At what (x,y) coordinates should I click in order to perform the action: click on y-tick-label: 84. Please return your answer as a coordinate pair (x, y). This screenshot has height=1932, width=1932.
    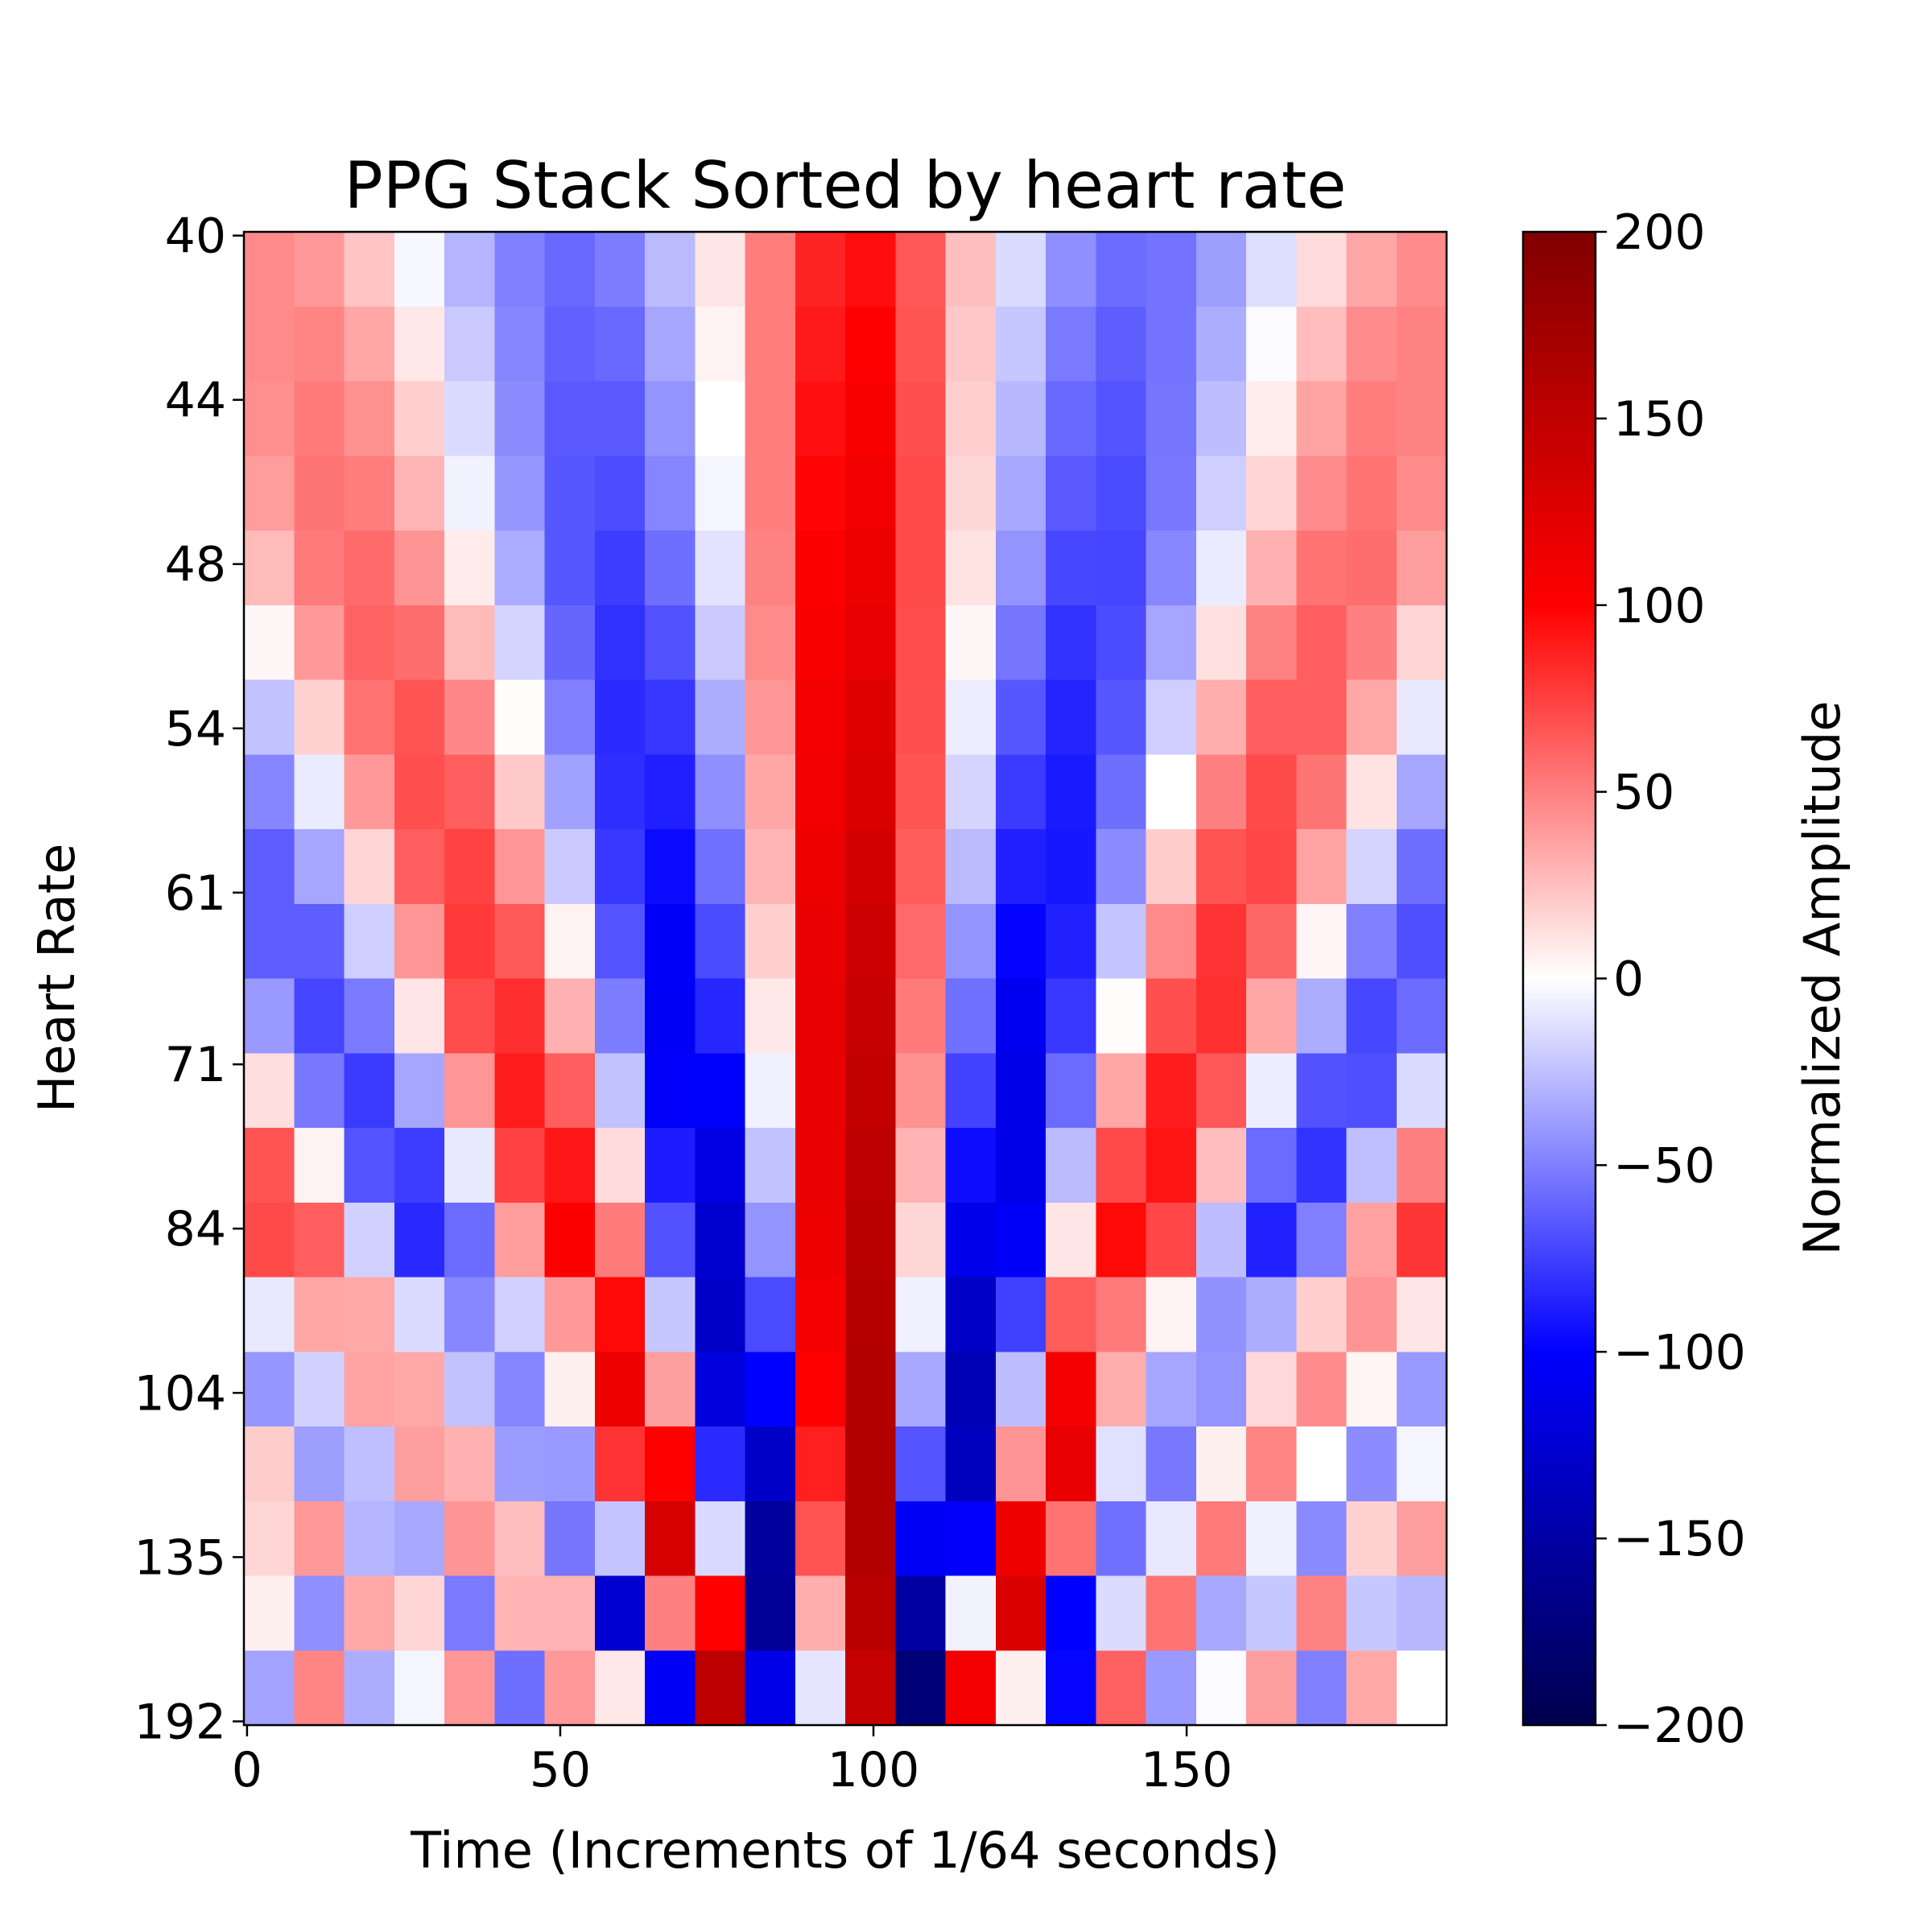
    Looking at the image, I should click on (195, 1229).